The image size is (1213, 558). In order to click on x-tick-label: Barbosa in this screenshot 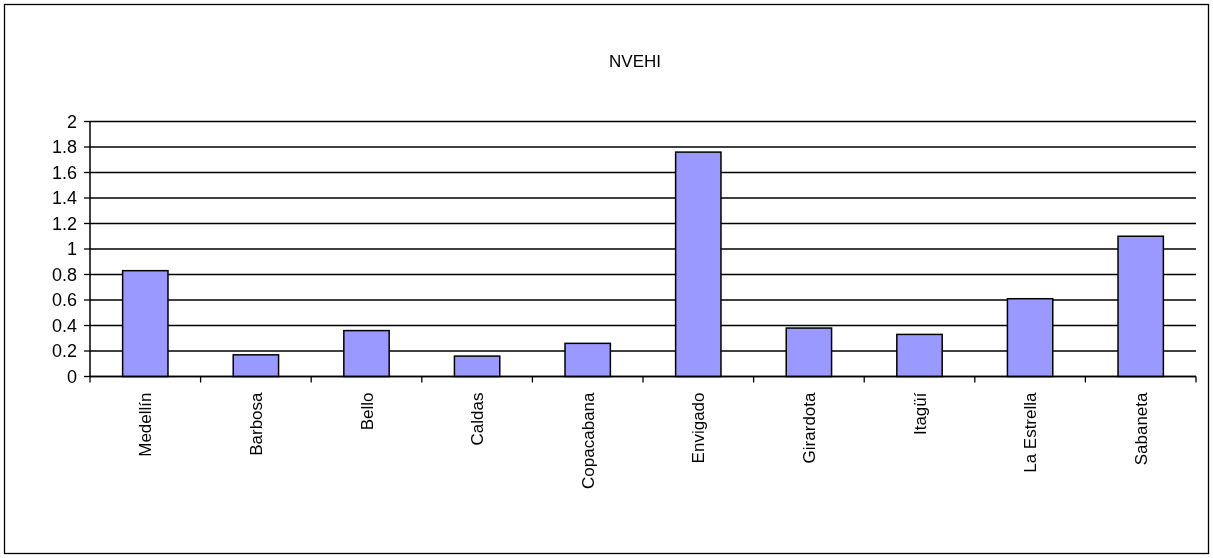, I will do `click(256, 423)`.